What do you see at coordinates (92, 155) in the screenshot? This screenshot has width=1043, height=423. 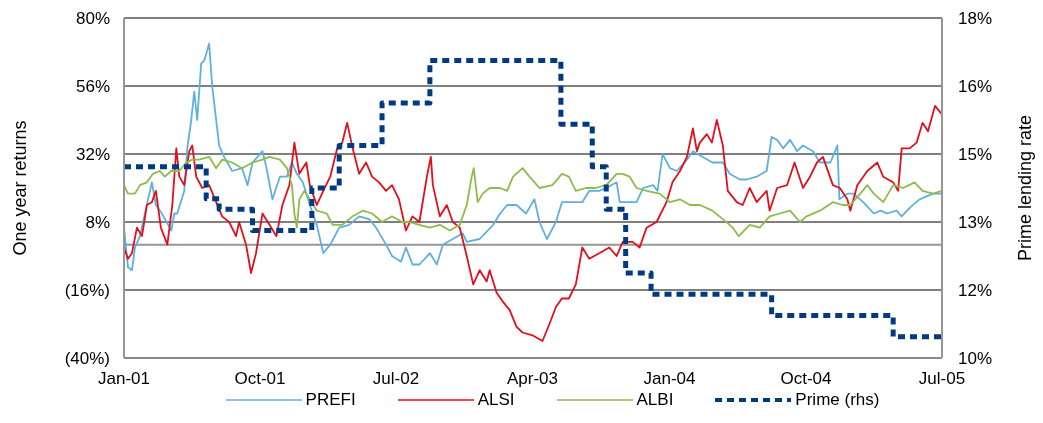 I see `y-tick-label: 32%` at bounding box center [92, 155].